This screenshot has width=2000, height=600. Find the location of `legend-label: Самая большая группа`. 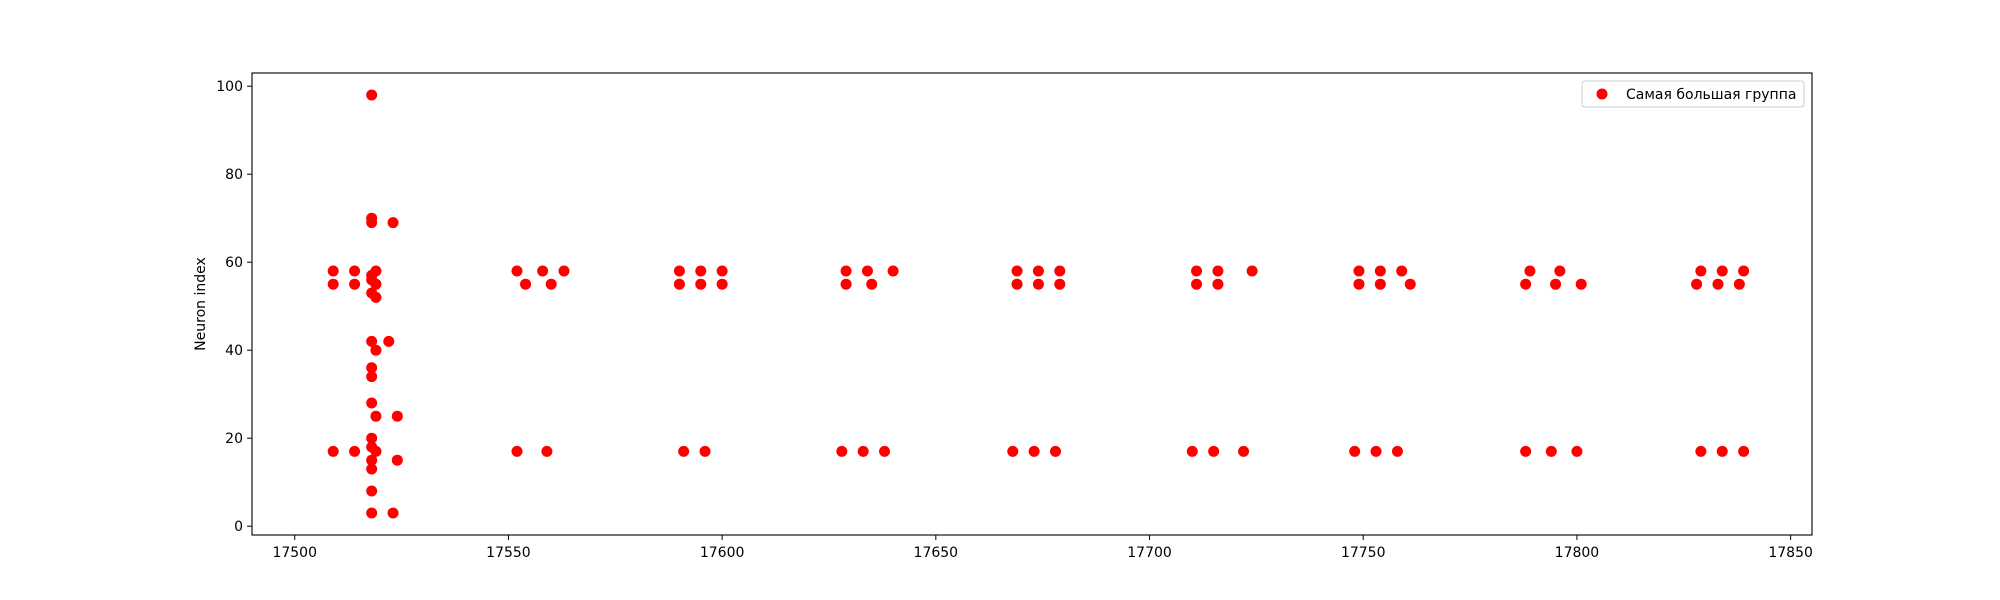

legend-label: Самая большая группа is located at coordinates (1711, 95).